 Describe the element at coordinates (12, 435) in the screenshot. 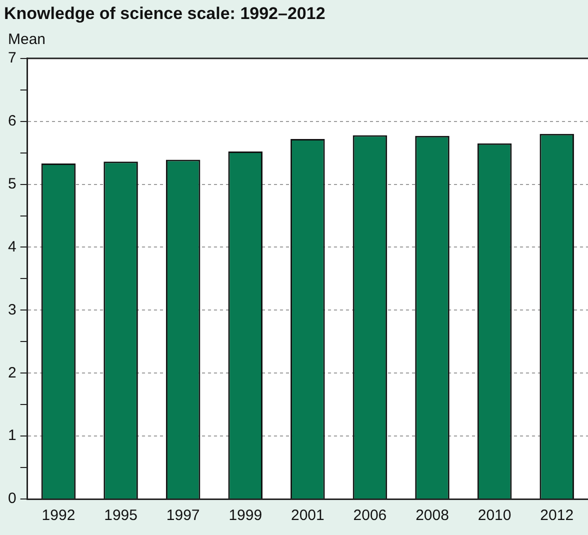

I see `y-tick-label: 1` at that location.